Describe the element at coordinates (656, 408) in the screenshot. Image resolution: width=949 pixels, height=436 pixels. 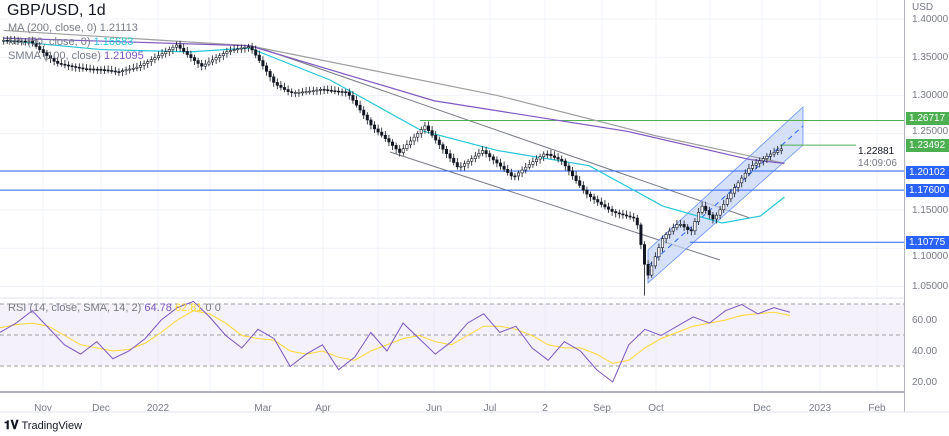
I see `time-tick: Oct` at that location.